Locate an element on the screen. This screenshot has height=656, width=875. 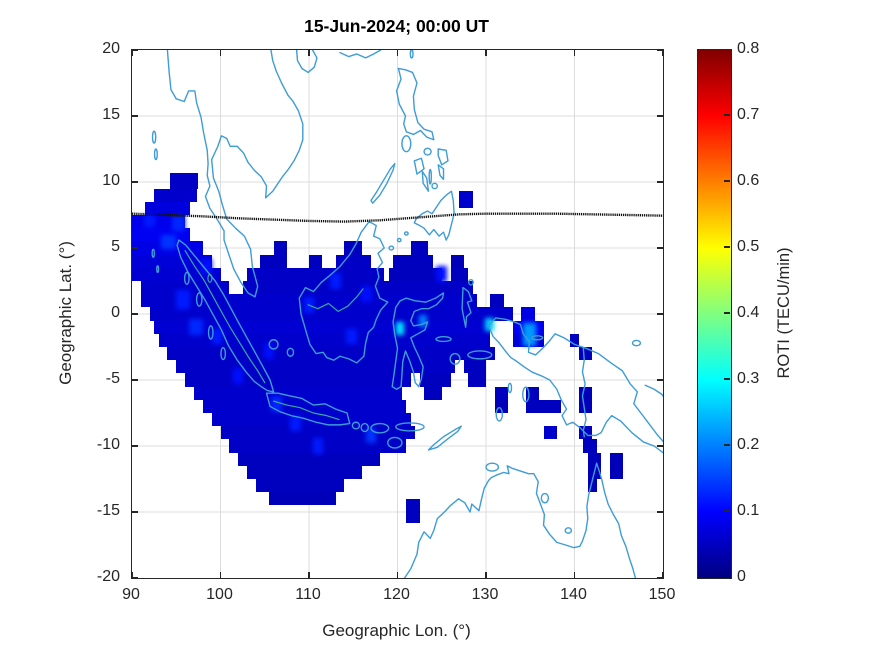
colorbar-tick-label: 0.6 is located at coordinates (748, 180).